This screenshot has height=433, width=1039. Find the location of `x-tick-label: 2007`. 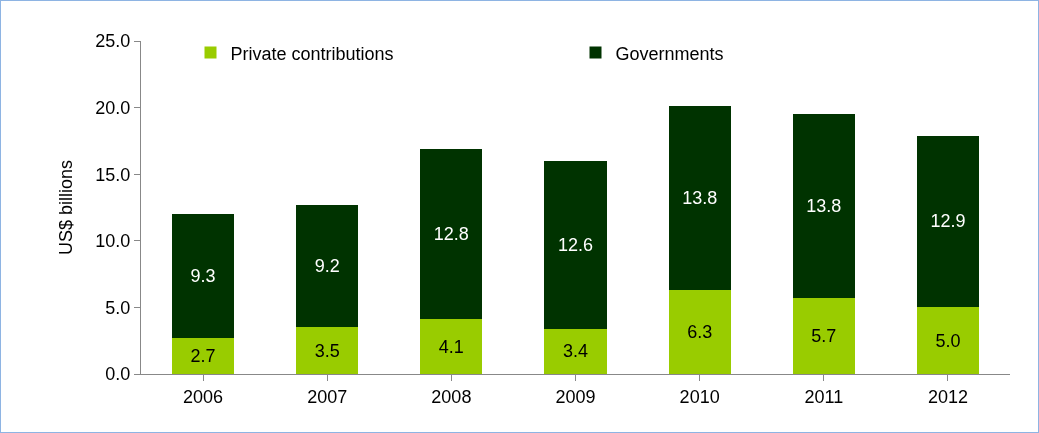

x-tick-label: 2007 is located at coordinates (327, 396).